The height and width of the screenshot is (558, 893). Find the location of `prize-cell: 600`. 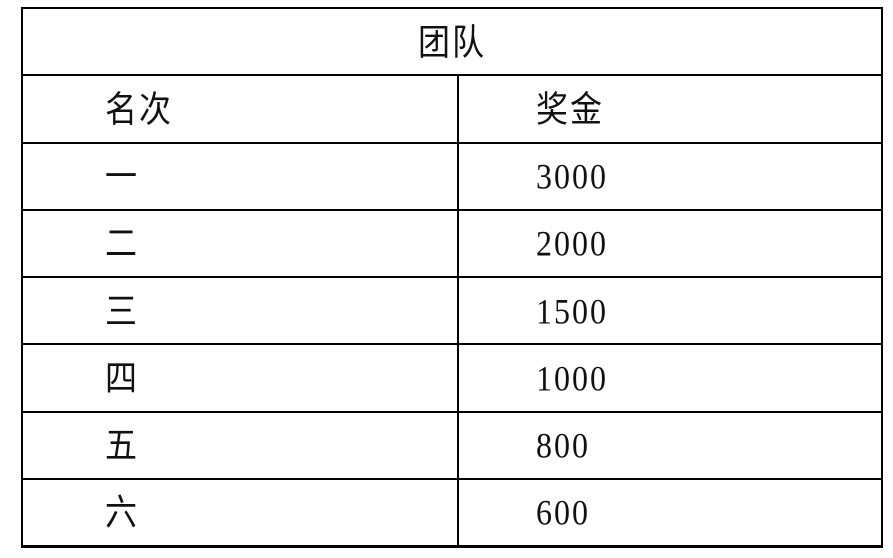

prize-cell: 600 is located at coordinates (669, 512).